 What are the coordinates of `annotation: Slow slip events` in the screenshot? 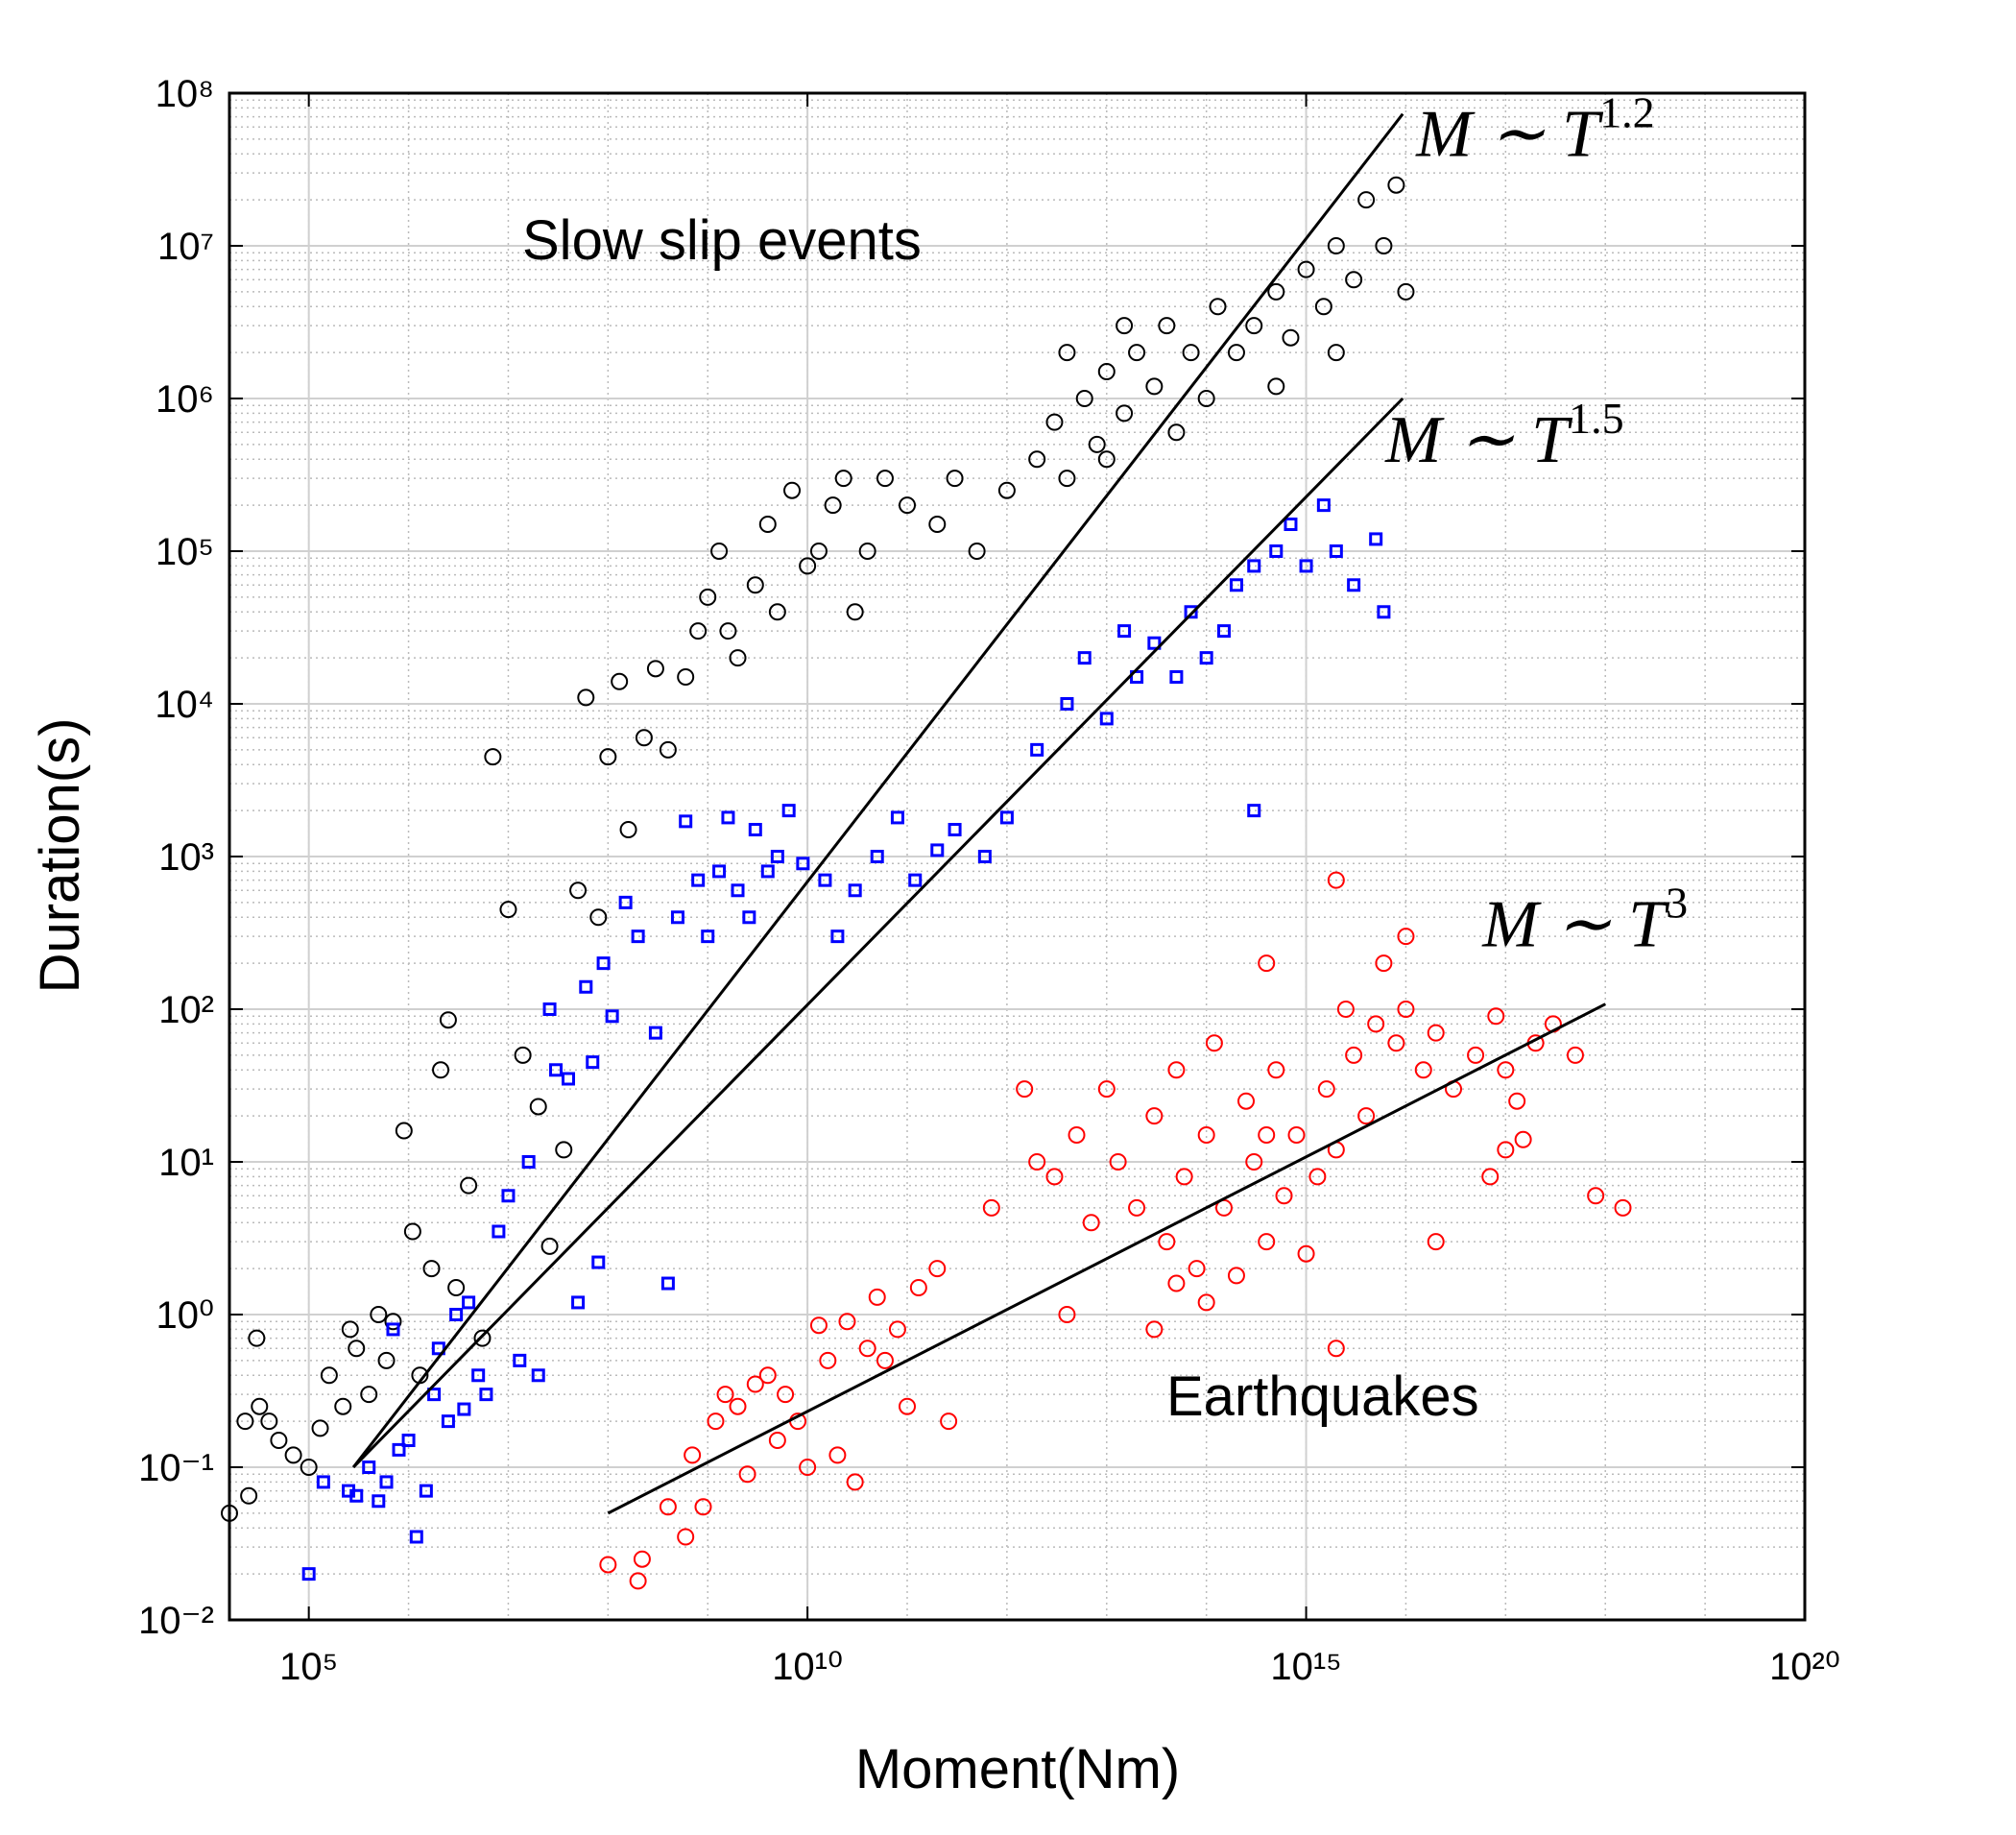 It's located at (722, 240).